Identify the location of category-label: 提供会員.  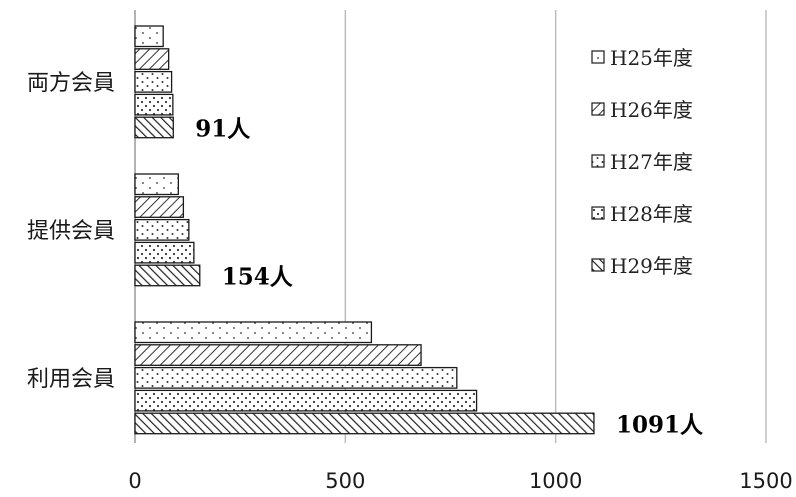
(71, 231).